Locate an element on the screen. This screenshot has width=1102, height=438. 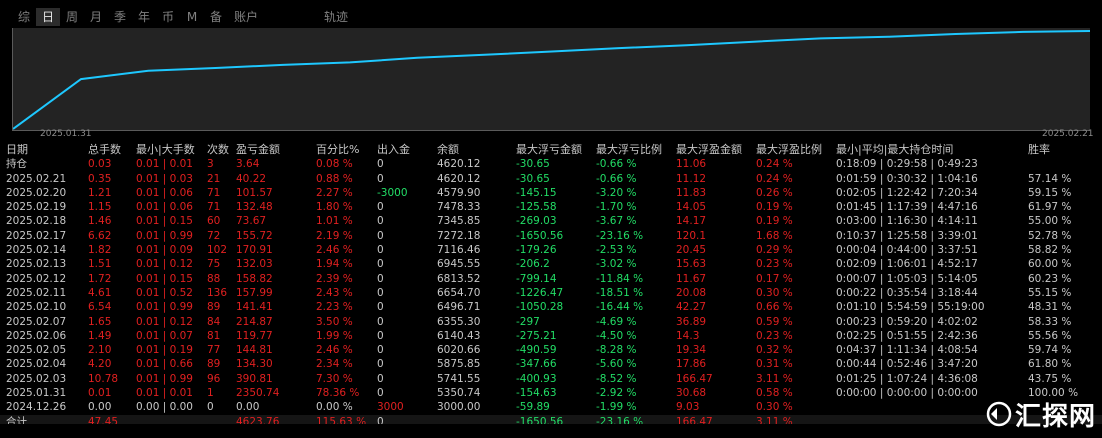
cell-maxprofit: 14.3 is located at coordinates (688, 335).